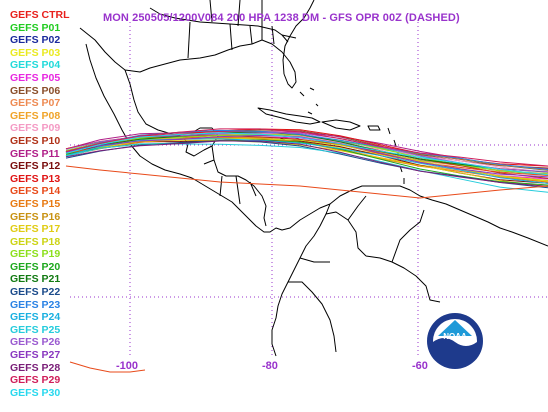 This screenshot has height=412, width=548. What do you see at coordinates (35, 380) in the screenshot?
I see `legend-item: GEFS P29` at bounding box center [35, 380].